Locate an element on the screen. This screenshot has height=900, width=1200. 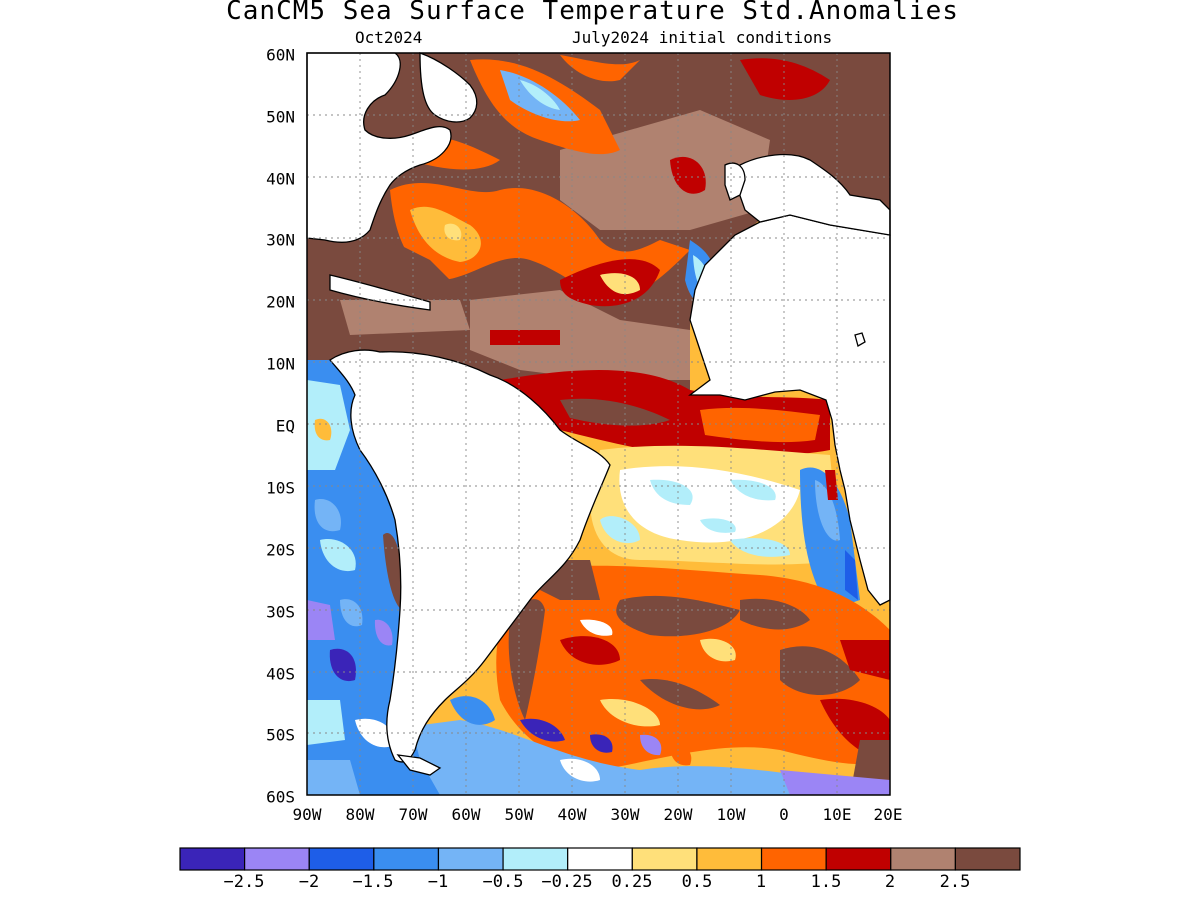
colorbar-label: 2 is located at coordinates (890, 882).